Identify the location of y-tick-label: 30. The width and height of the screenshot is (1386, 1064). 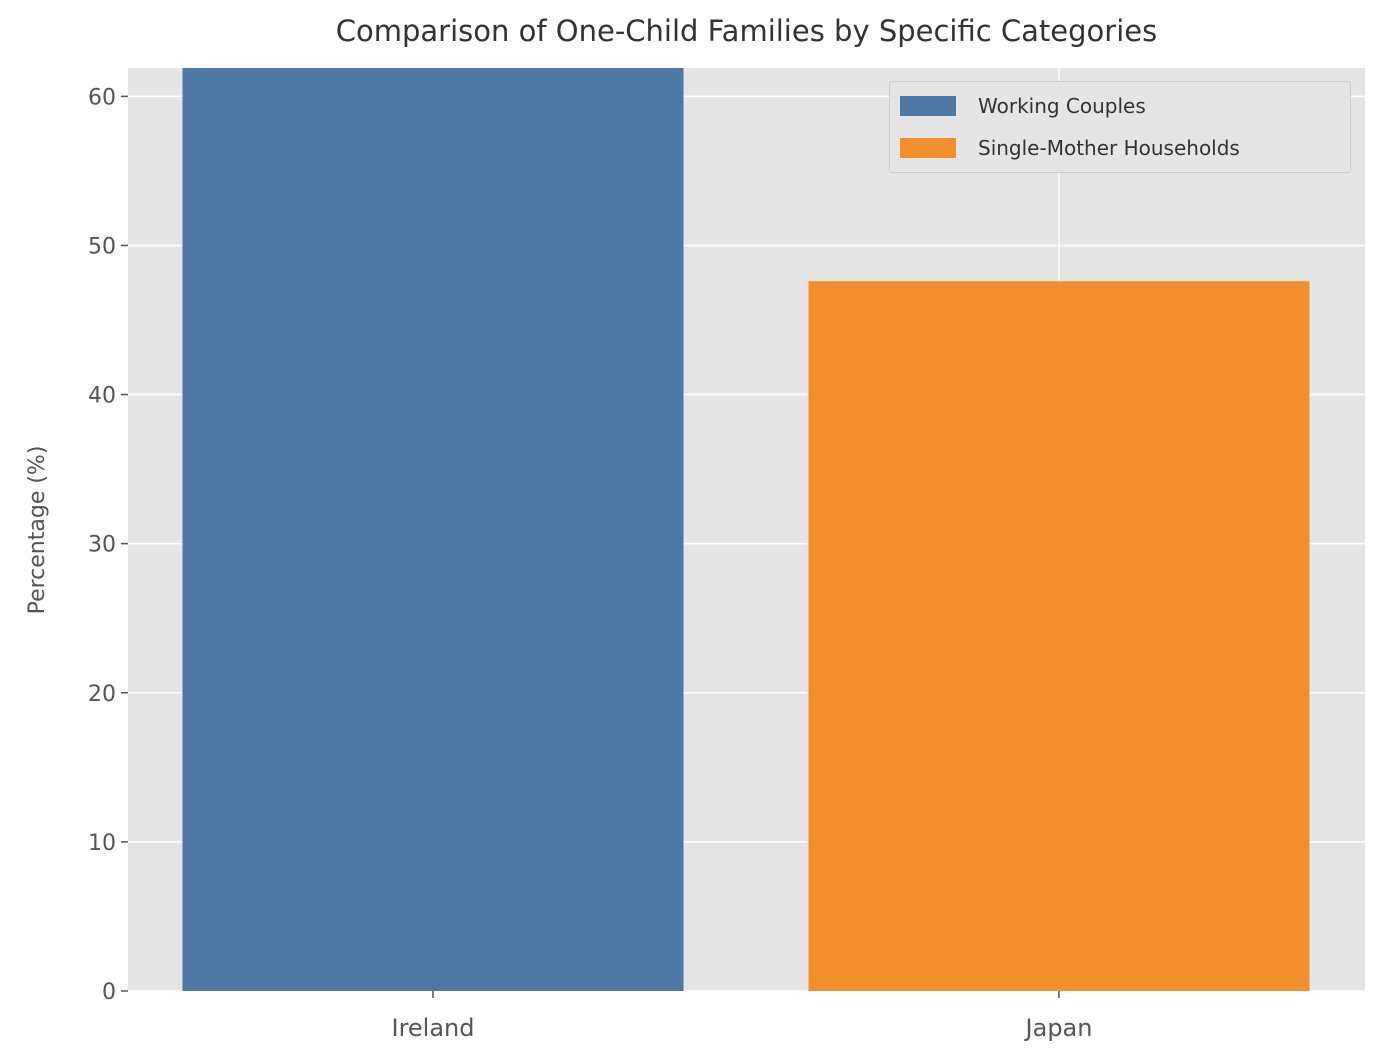
(102, 545).